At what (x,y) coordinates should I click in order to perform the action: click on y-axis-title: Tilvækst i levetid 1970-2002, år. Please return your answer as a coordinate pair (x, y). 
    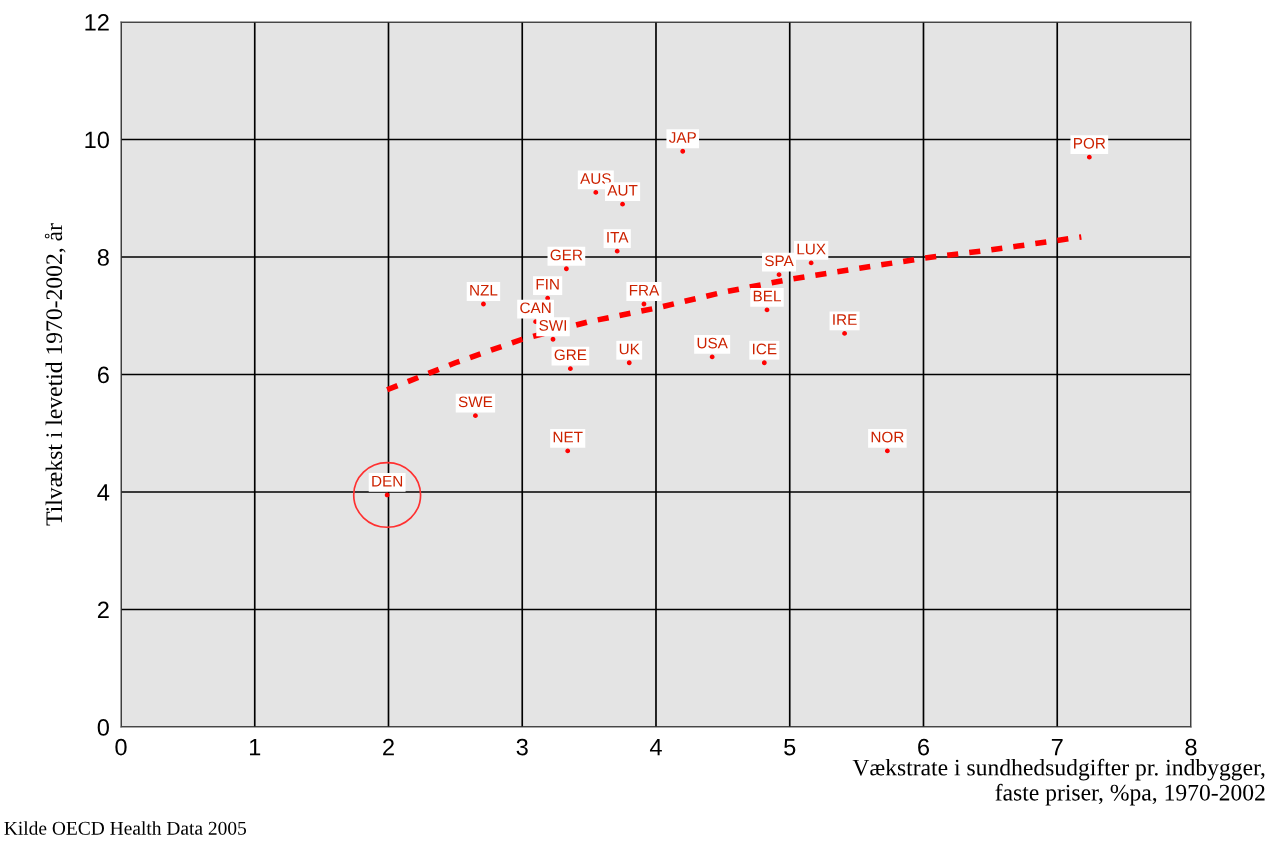
    Looking at the image, I should click on (55, 374).